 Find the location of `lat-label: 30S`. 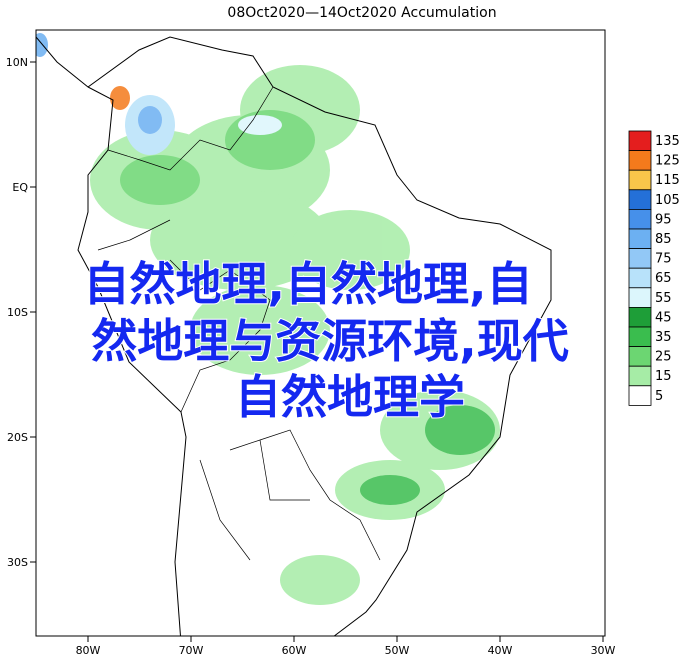

lat-label: 30S is located at coordinates (17, 562).